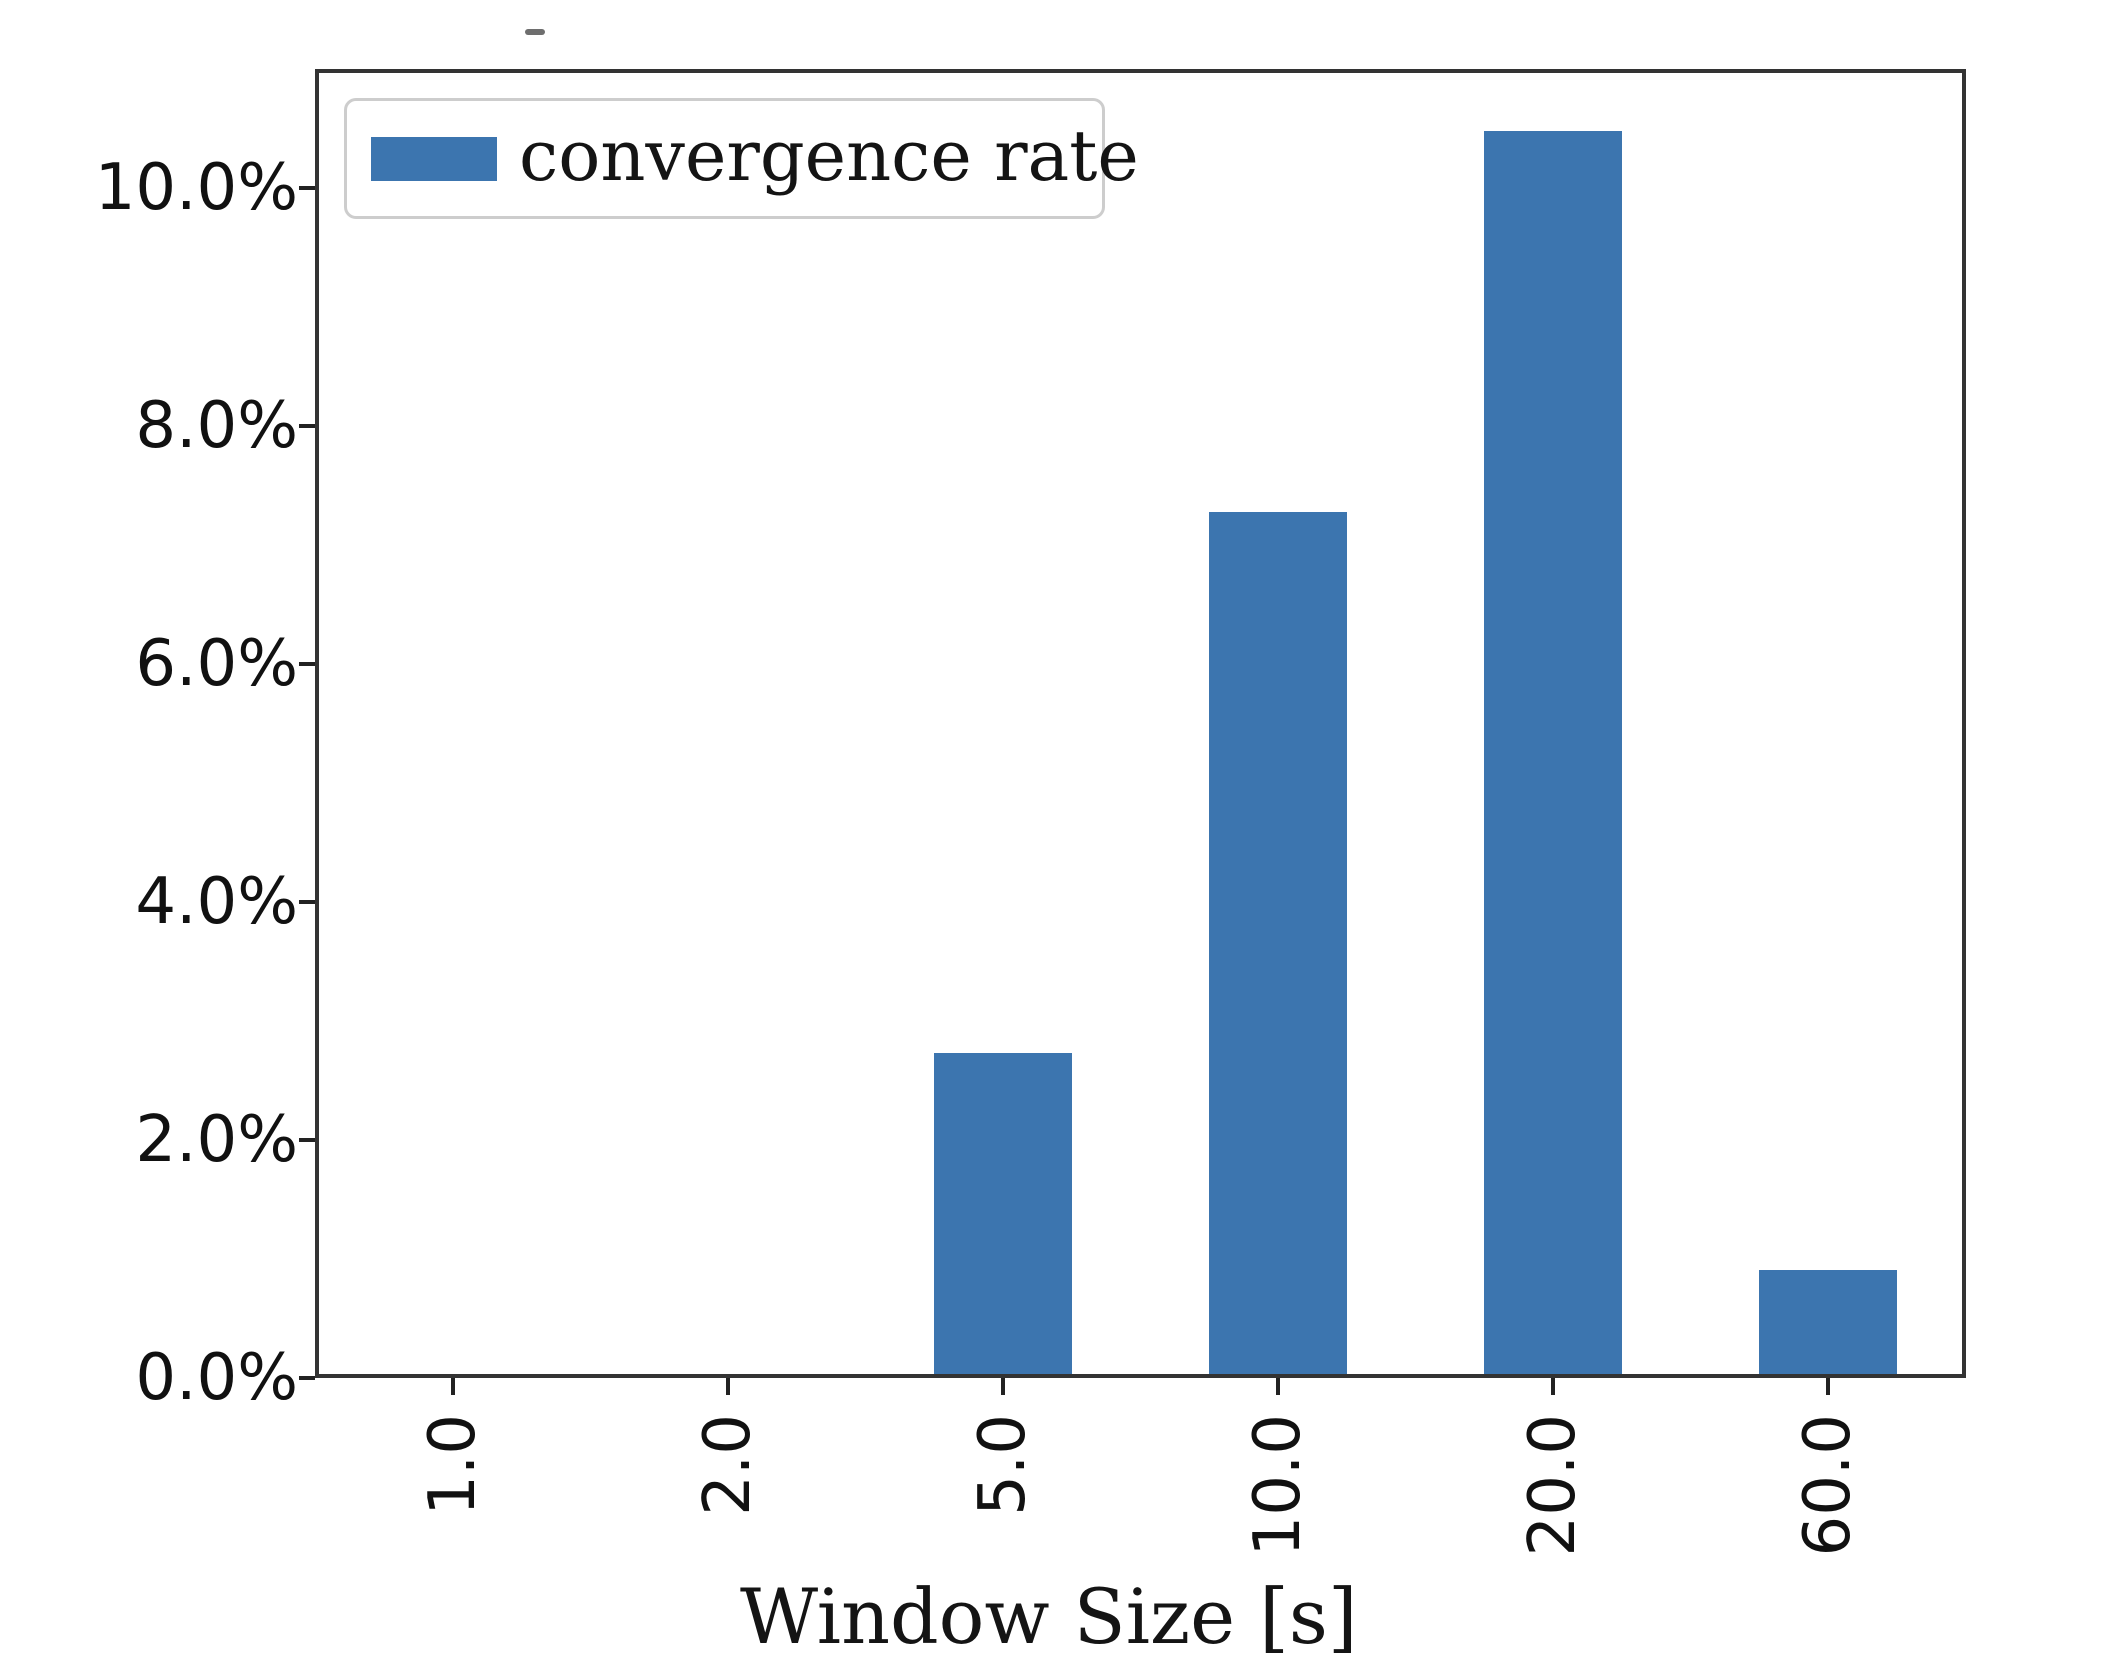 The image size is (2128, 1659). What do you see at coordinates (216, 1378) in the screenshot?
I see `y-tick-label-0.0%: 0.0%` at bounding box center [216, 1378].